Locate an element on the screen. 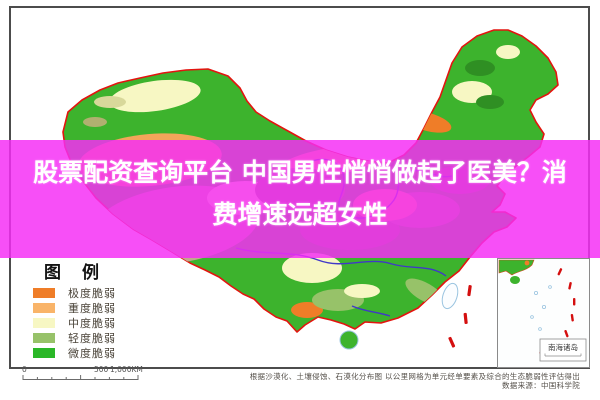  legend-item-label: 中度脆弱 is located at coordinates (92, 323).